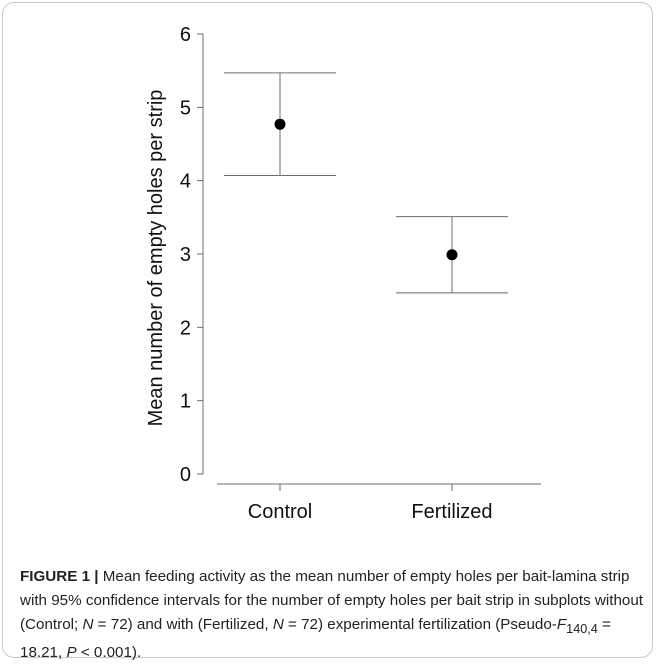 The width and height of the screenshot is (657, 665). Describe the element at coordinates (156, 258) in the screenshot. I see `y-axis-label: Mean number of empty holes per strip` at that location.